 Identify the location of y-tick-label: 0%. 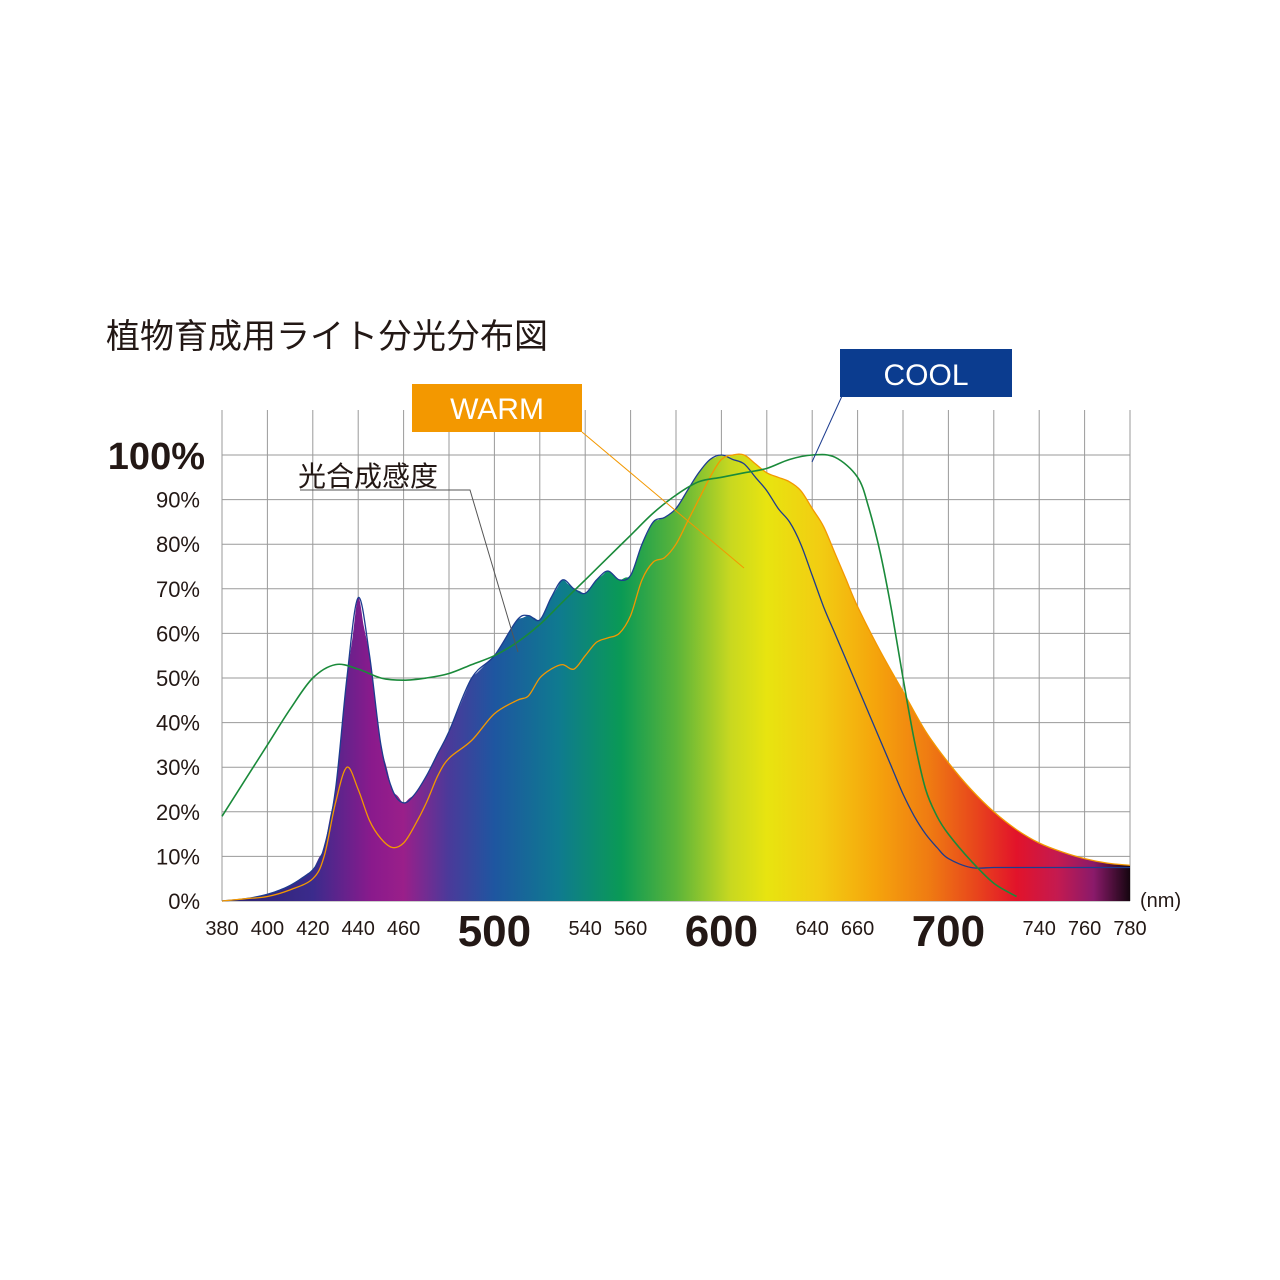
(184, 901).